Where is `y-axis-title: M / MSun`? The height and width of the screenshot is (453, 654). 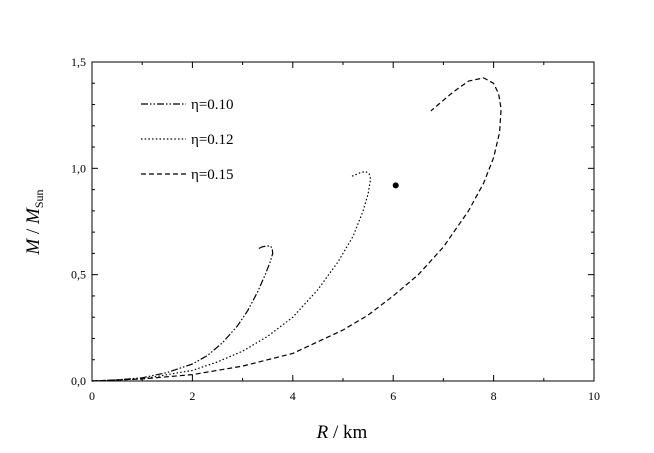
y-axis-title: M / MSun is located at coordinates (34, 222).